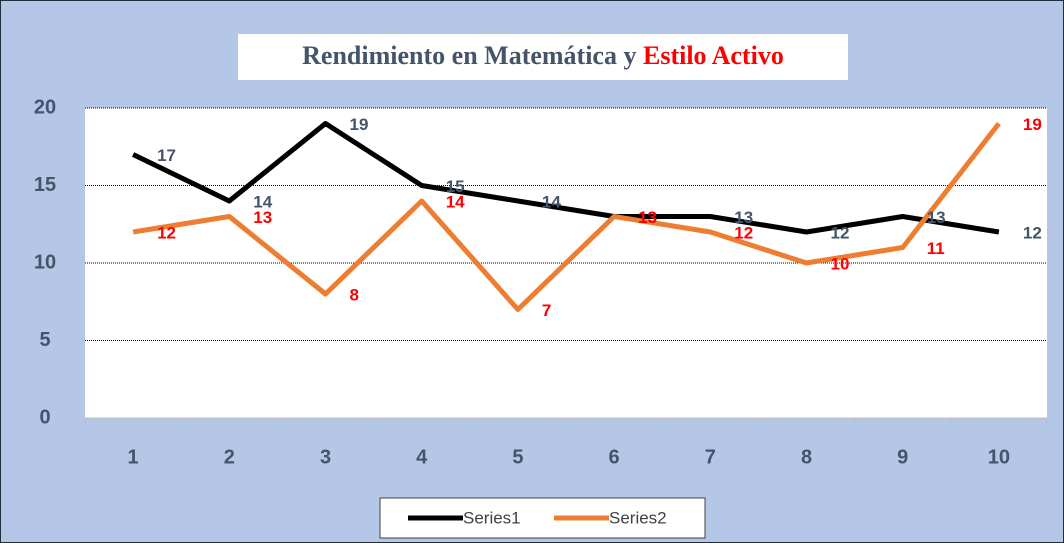 Image resolution: width=1064 pixels, height=543 pixels. Describe the element at coordinates (710, 457) in the screenshot. I see `x-tick-label: 7` at that location.